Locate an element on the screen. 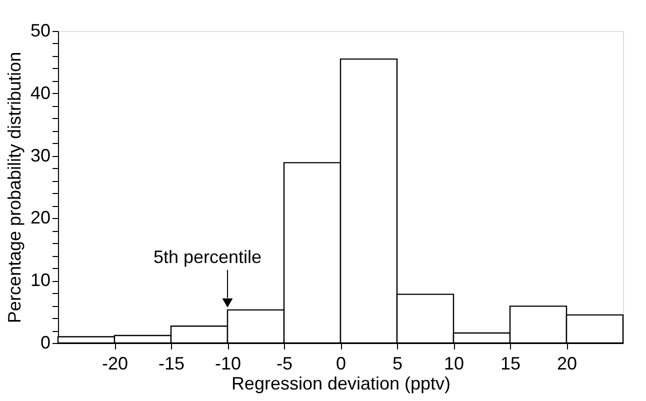  y-tick-label: 50 is located at coordinates (40, 30).